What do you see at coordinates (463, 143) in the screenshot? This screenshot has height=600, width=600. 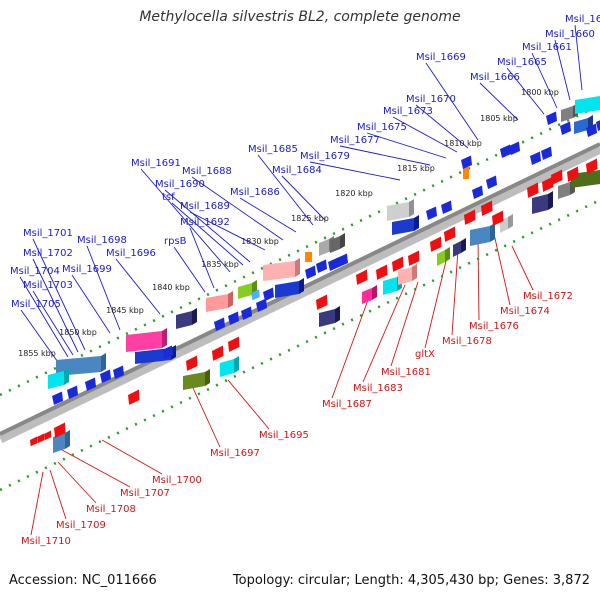 I see `kbp-mark: 1810 kbp` at bounding box center [463, 143].